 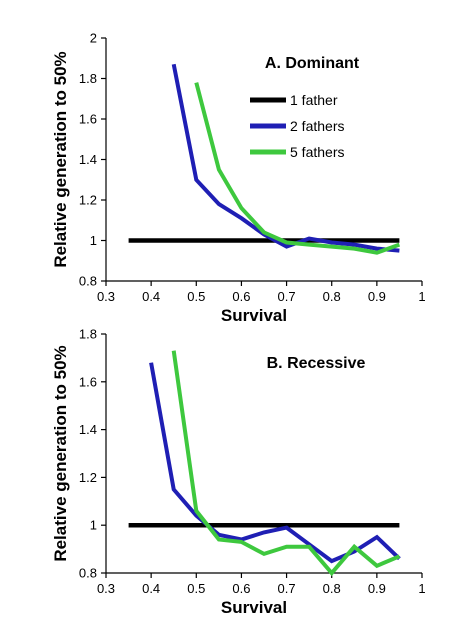 I want to click on chart-title: B. Recessive, so click(x=316, y=363).